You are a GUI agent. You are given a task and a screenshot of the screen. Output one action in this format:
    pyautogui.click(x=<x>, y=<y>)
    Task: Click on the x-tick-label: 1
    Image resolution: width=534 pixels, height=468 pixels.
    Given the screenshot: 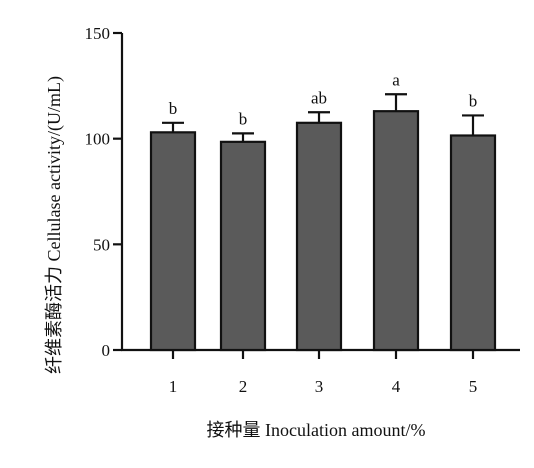 What is the action you would take?
    pyautogui.click(x=173, y=386)
    